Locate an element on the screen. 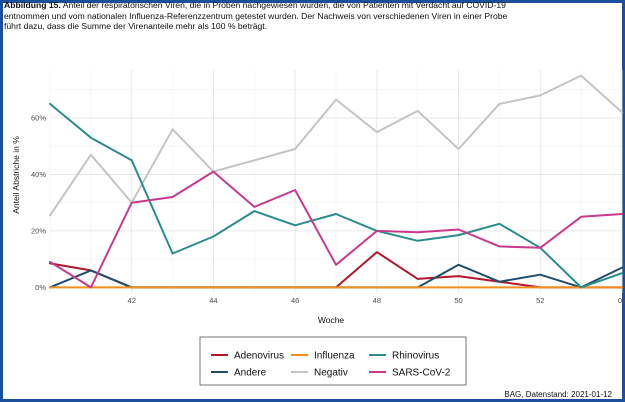 The width and height of the screenshot is (625, 402). x-tick-label: 48 is located at coordinates (377, 300).